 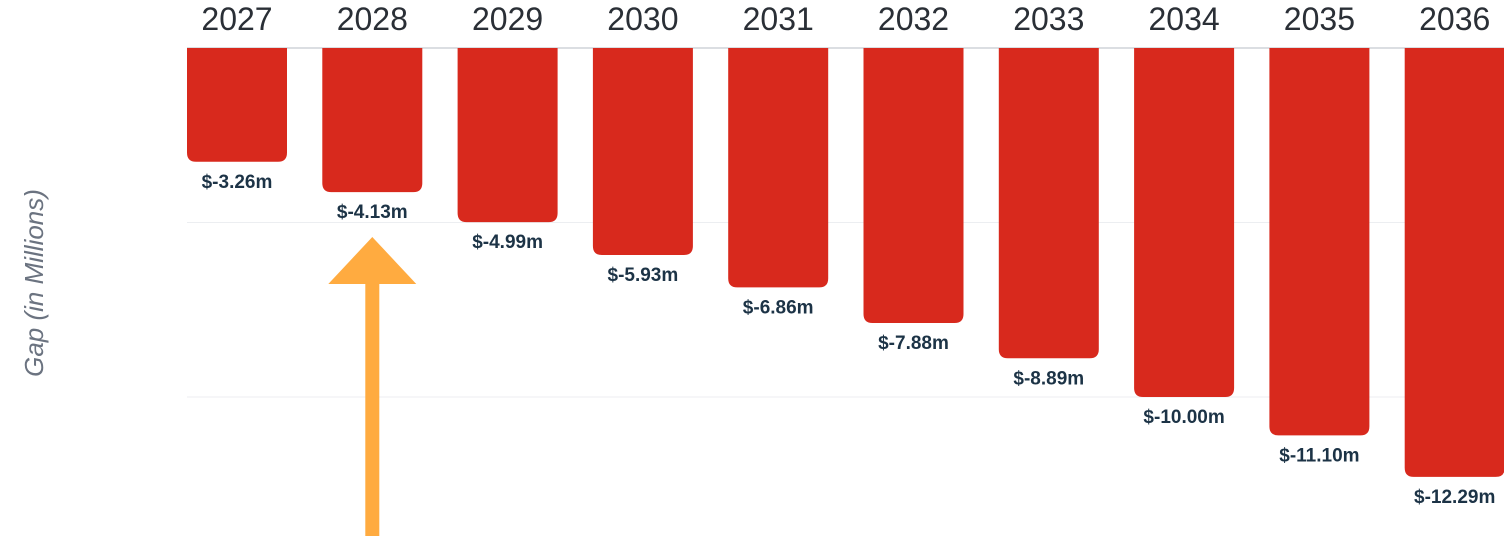 I want to click on bar-2036, so click(x=1454, y=262).